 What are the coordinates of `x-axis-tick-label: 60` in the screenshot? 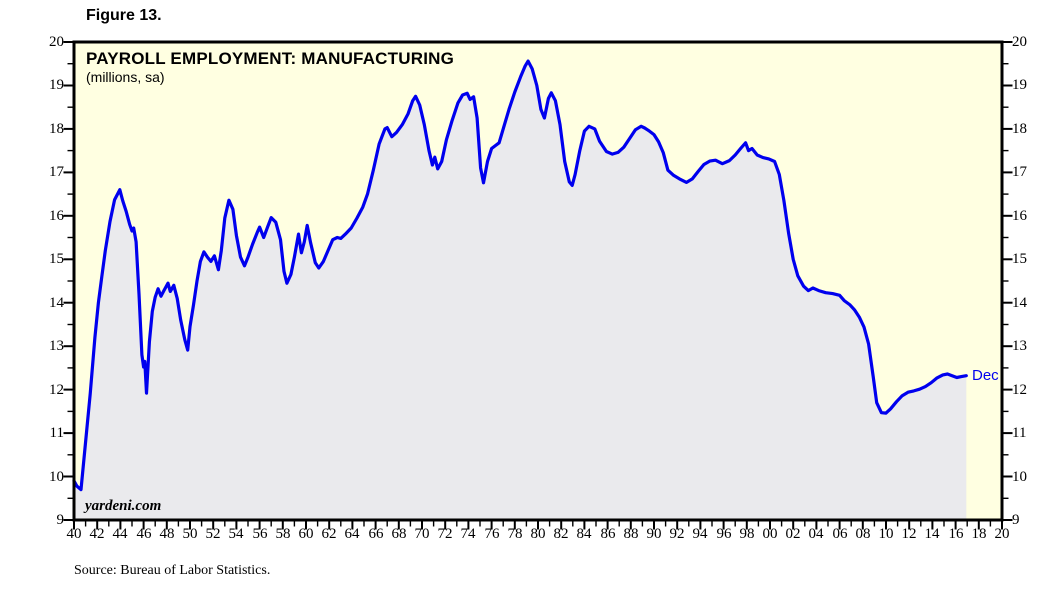 It's located at (306, 534).